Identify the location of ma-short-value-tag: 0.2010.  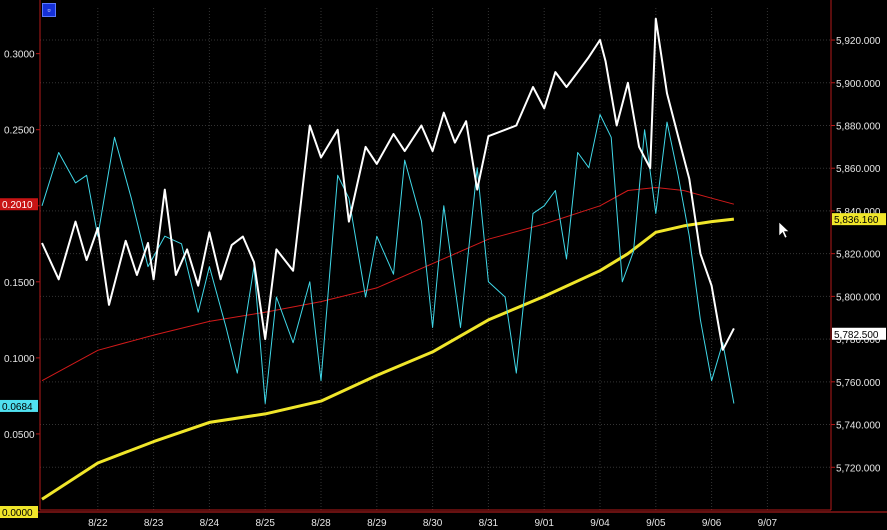
(17, 205).